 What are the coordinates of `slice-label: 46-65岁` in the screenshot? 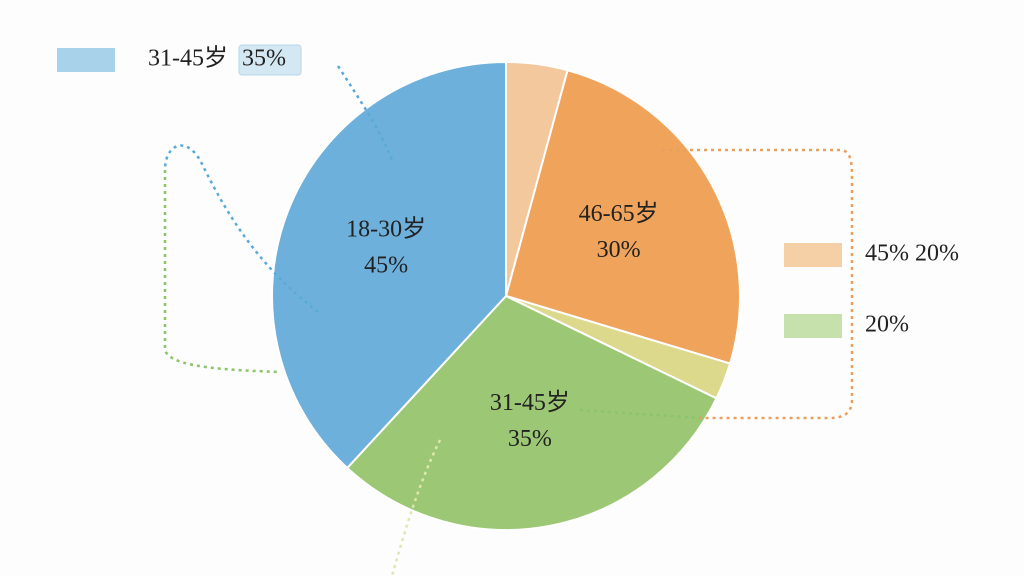 It's located at (619, 213).